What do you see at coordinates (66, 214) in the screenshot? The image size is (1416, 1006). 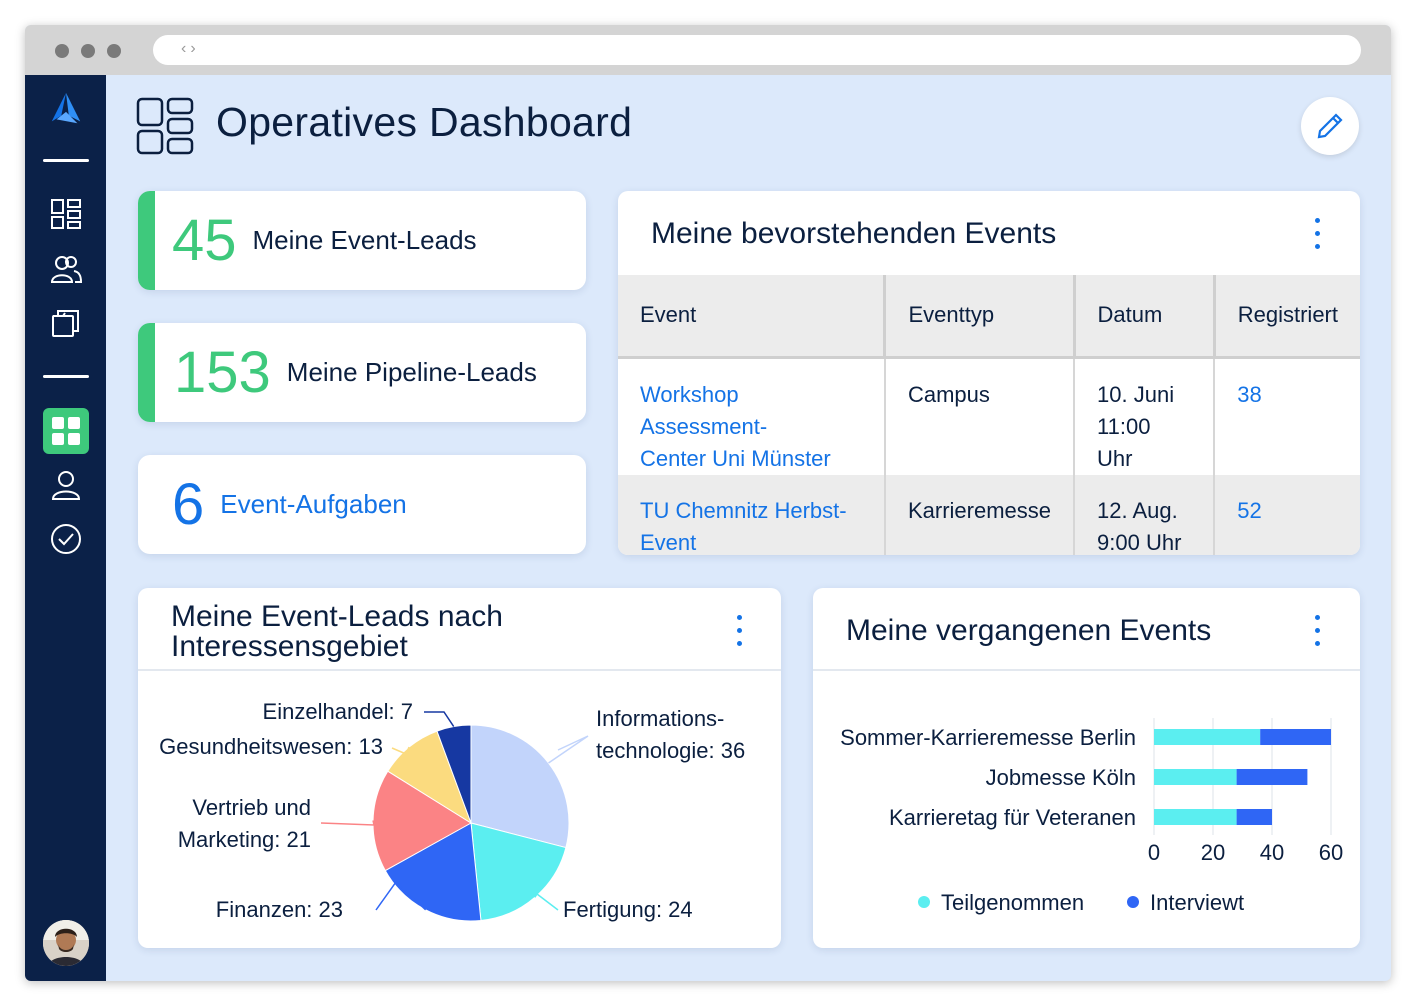 I see `dashboard-icon` at bounding box center [66, 214].